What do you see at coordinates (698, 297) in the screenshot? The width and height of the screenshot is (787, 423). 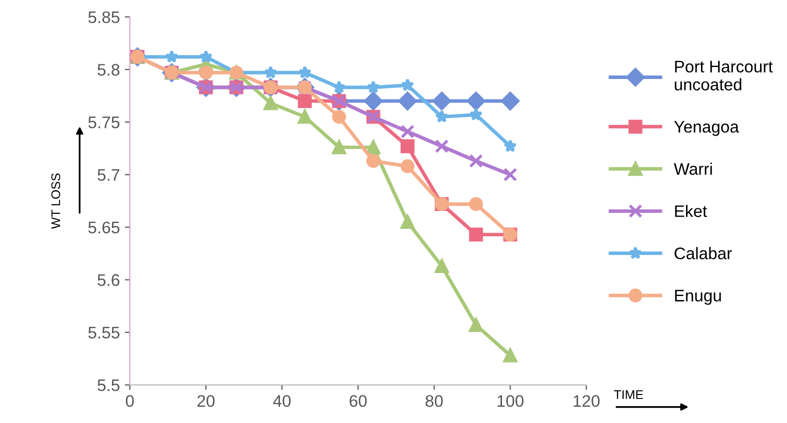 I see `legend-label: Enugu` at bounding box center [698, 297].